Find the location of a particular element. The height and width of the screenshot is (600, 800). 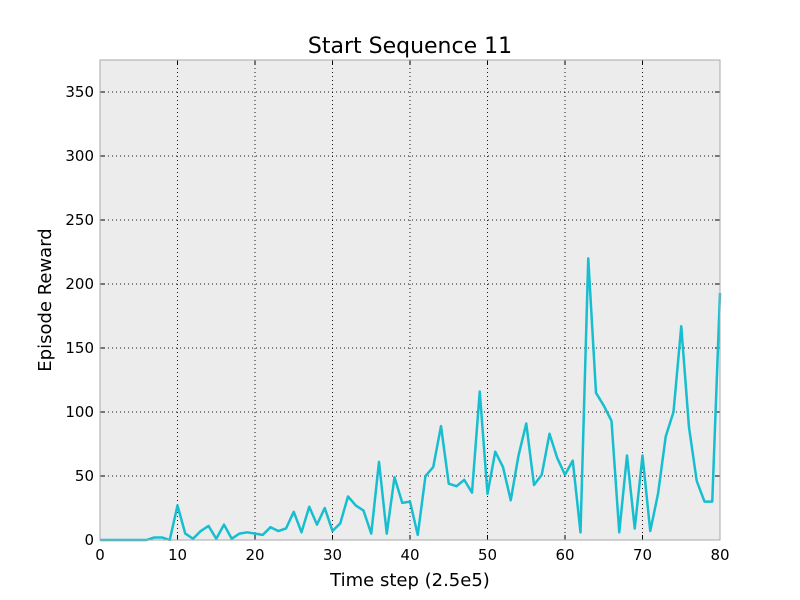

x-tick-label: 10 is located at coordinates (177, 555).